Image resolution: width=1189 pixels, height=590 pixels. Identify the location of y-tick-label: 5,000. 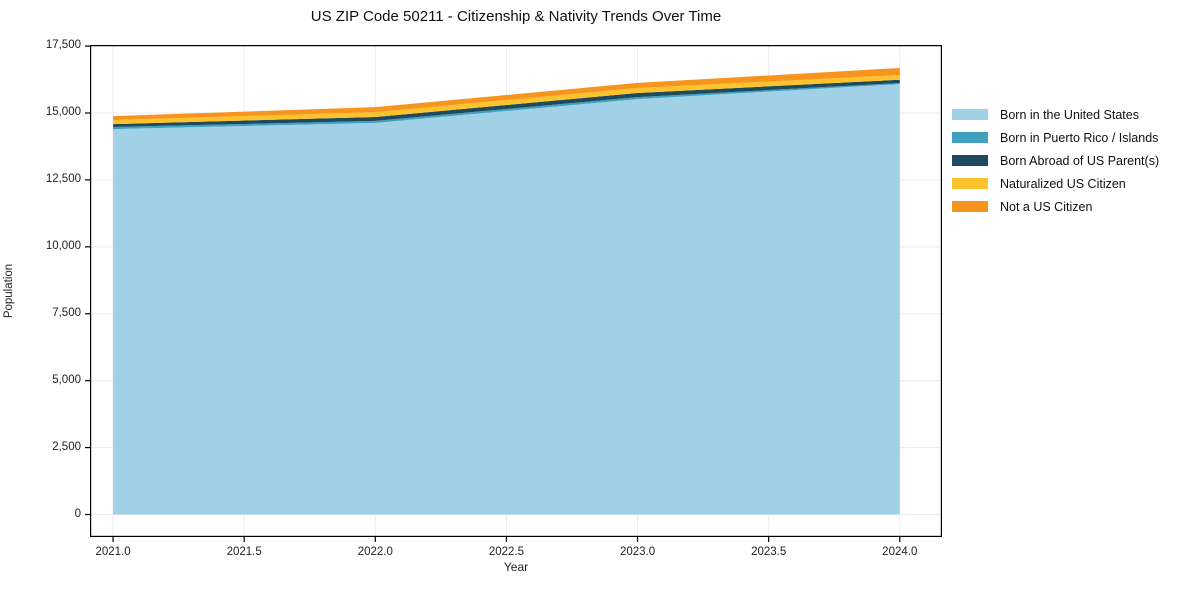
(66, 379).